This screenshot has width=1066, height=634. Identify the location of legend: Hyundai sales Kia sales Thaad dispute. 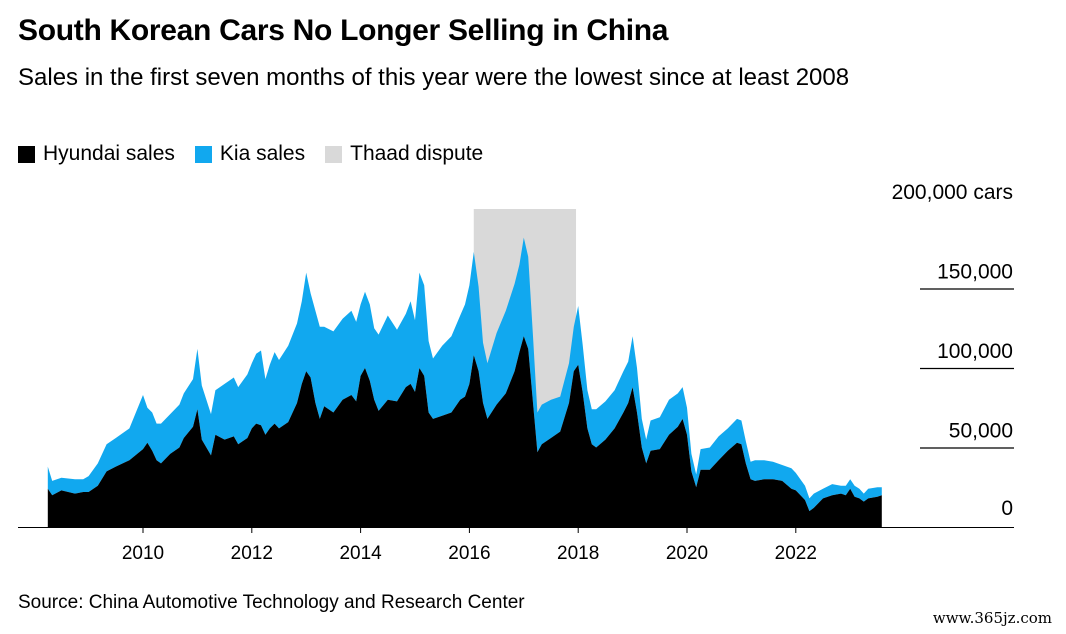
(250, 154).